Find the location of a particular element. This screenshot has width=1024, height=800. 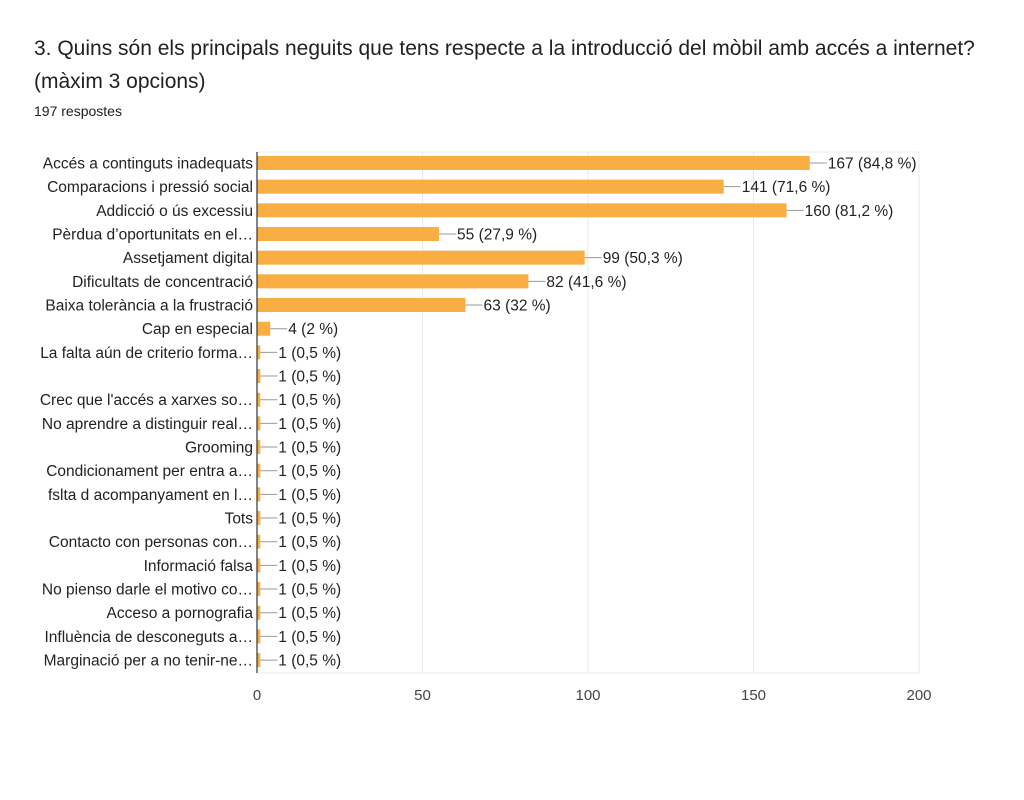

data-label: 99 (50,3 %) is located at coordinates (643, 258).